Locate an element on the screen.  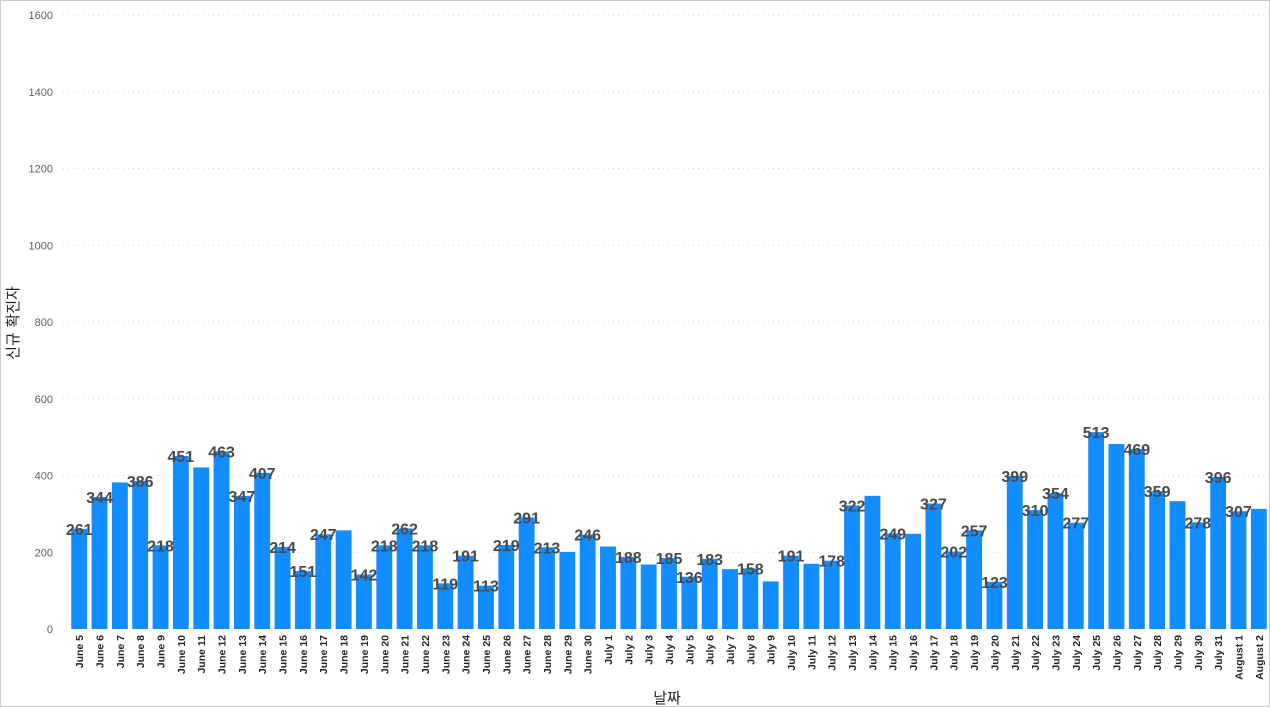
data-label: 246 is located at coordinates (587, 536).